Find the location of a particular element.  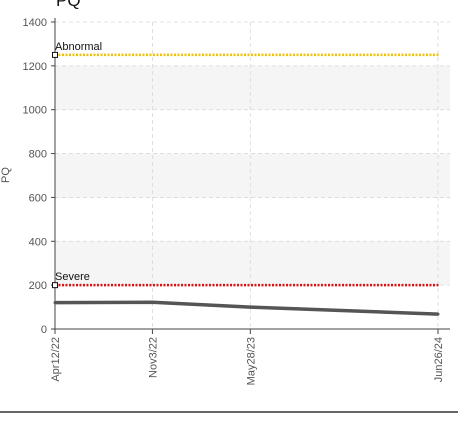

chart-title: PQ is located at coordinates (68, 5).